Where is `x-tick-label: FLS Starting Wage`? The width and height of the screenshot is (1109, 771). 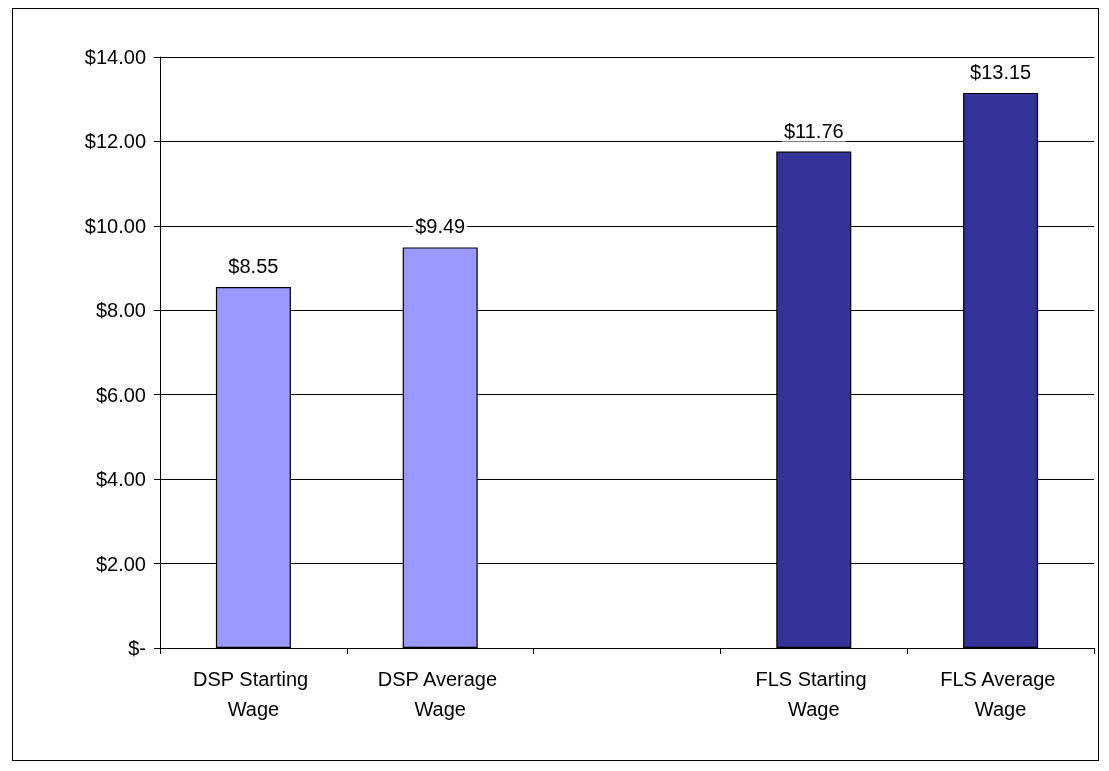
x-tick-label: FLS Starting Wage is located at coordinates (814, 694).